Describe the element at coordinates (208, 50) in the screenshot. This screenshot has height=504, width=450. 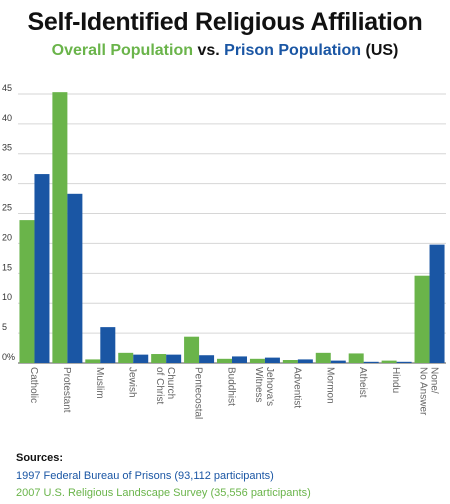
I see `subtitle-vs: vs.` at that location.